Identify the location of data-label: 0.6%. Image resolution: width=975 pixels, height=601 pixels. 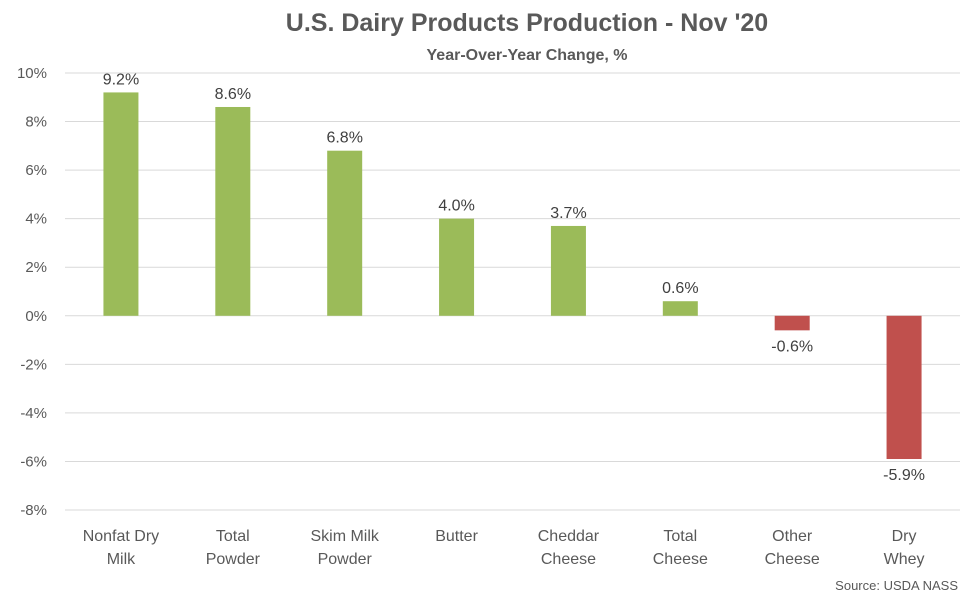
(680, 288).